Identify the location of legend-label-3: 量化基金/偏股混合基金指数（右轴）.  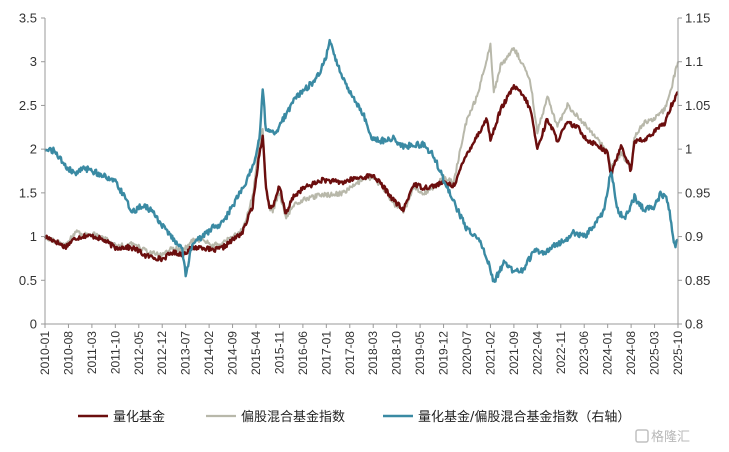
(524, 417).